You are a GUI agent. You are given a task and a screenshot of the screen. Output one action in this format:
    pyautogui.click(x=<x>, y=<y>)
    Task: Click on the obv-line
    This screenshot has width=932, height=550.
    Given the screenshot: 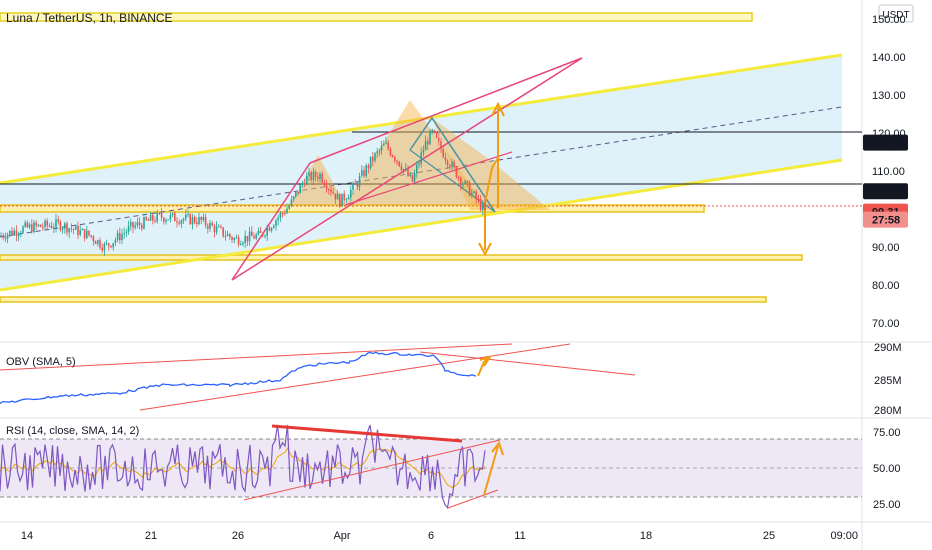 What is the action you would take?
    pyautogui.click(x=238, y=378)
    